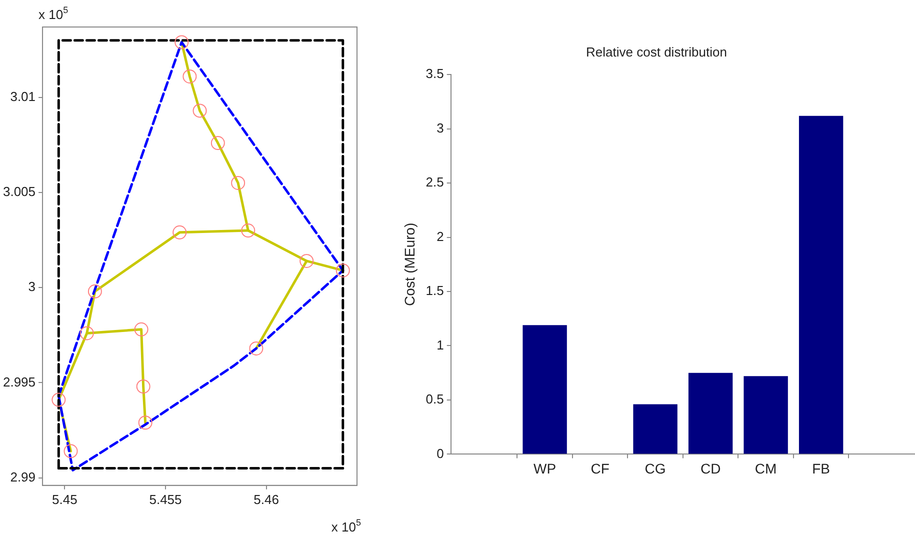  Describe the element at coordinates (440, 344) in the screenshot. I see `y-tick-label: 1` at that location.